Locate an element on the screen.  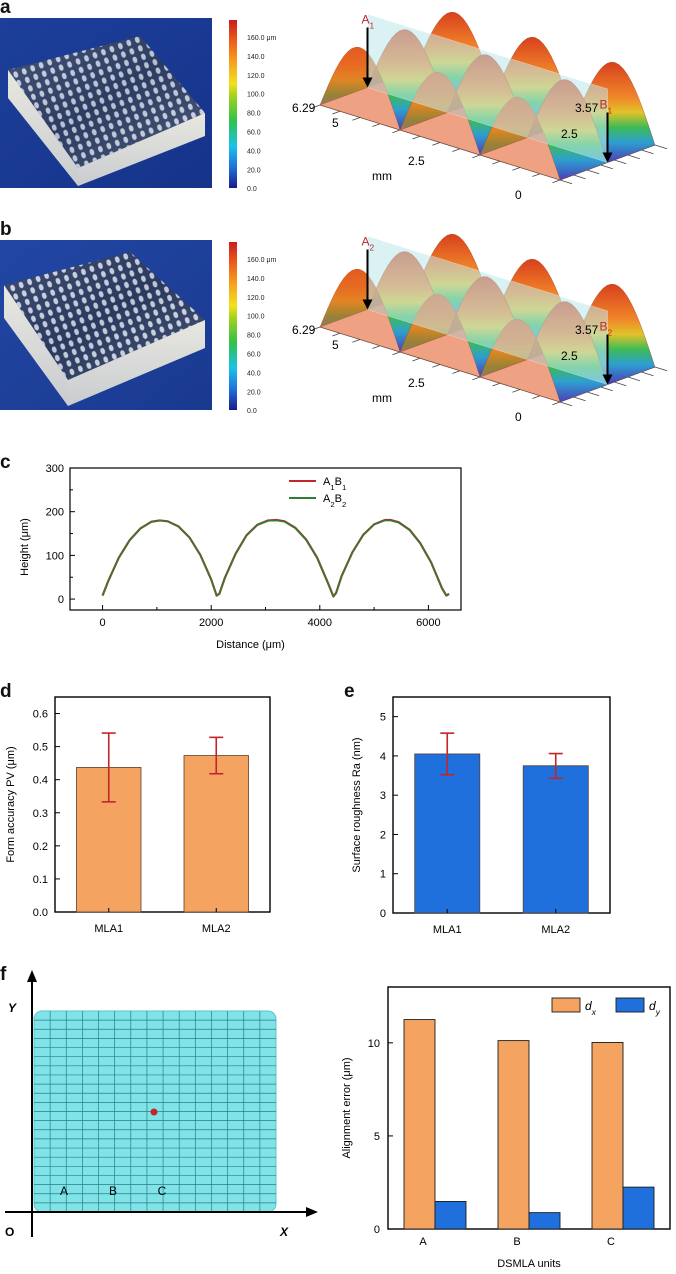
colorbar-tick-label: 60.0 is located at coordinates (254, 133).